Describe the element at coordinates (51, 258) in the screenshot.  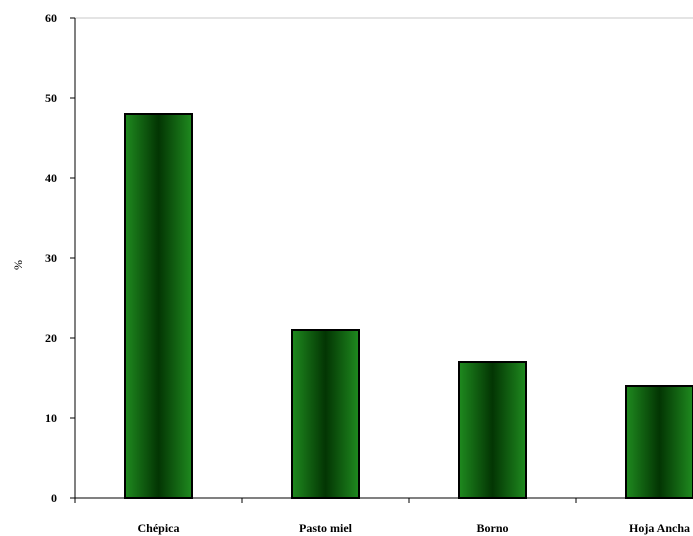
I see `y-tick-label: 30` at that location.